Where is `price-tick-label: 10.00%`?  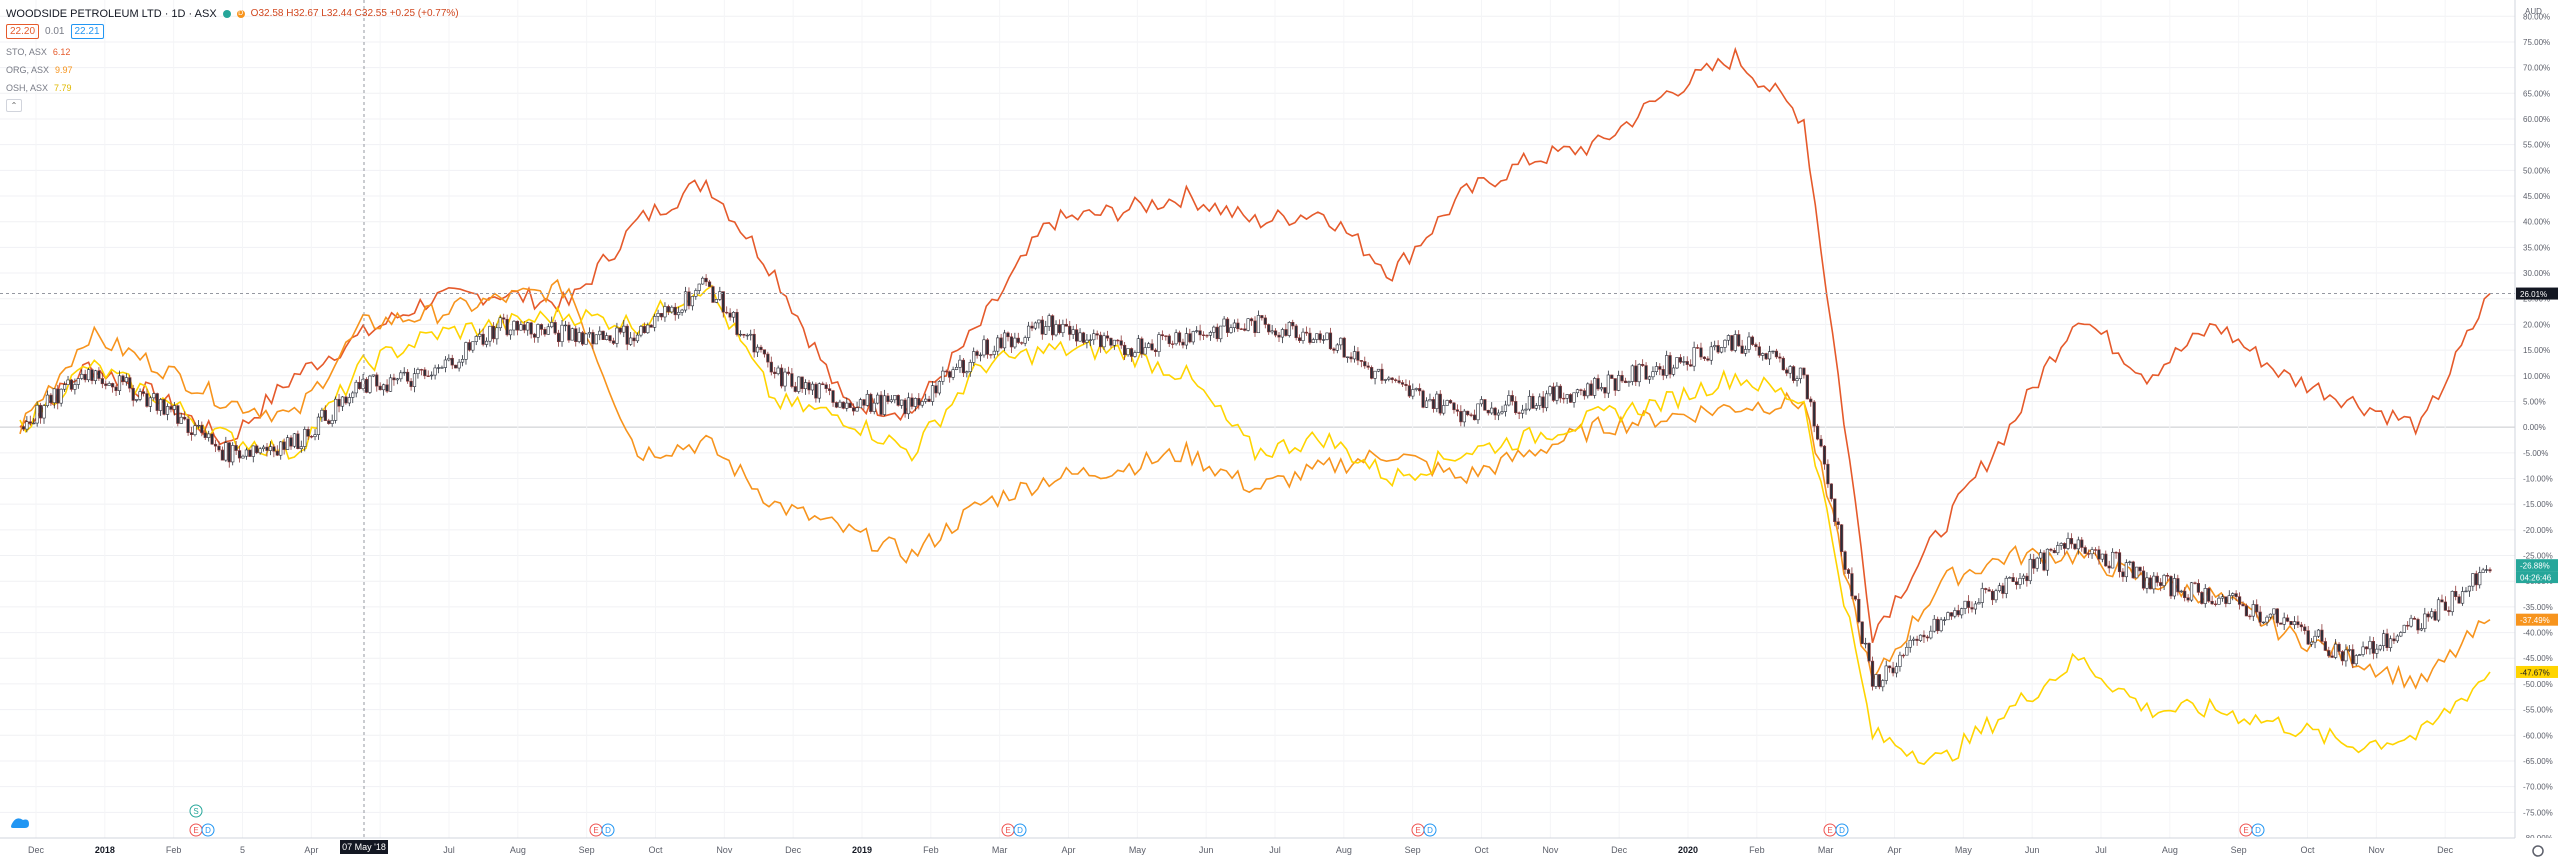
price-tick-label: 10.00% is located at coordinates (2536, 376).